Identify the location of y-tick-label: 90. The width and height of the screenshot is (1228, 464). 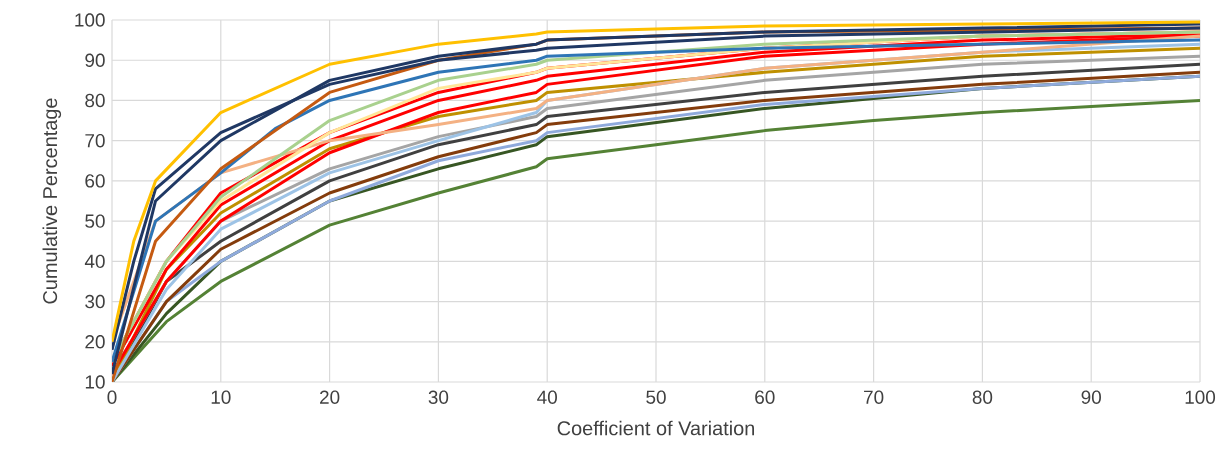
(95, 60).